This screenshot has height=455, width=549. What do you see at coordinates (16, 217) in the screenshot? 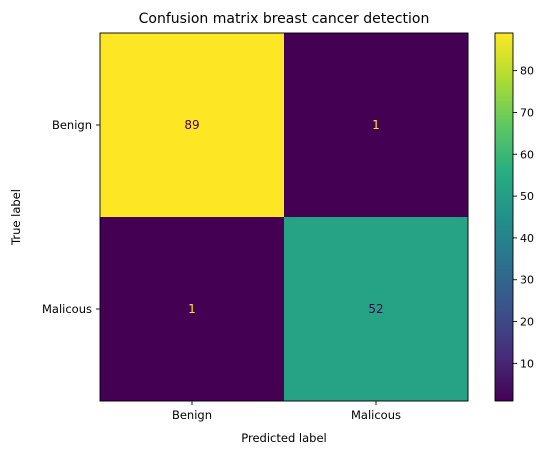
I see `y-axis-label: True label` at bounding box center [16, 217].